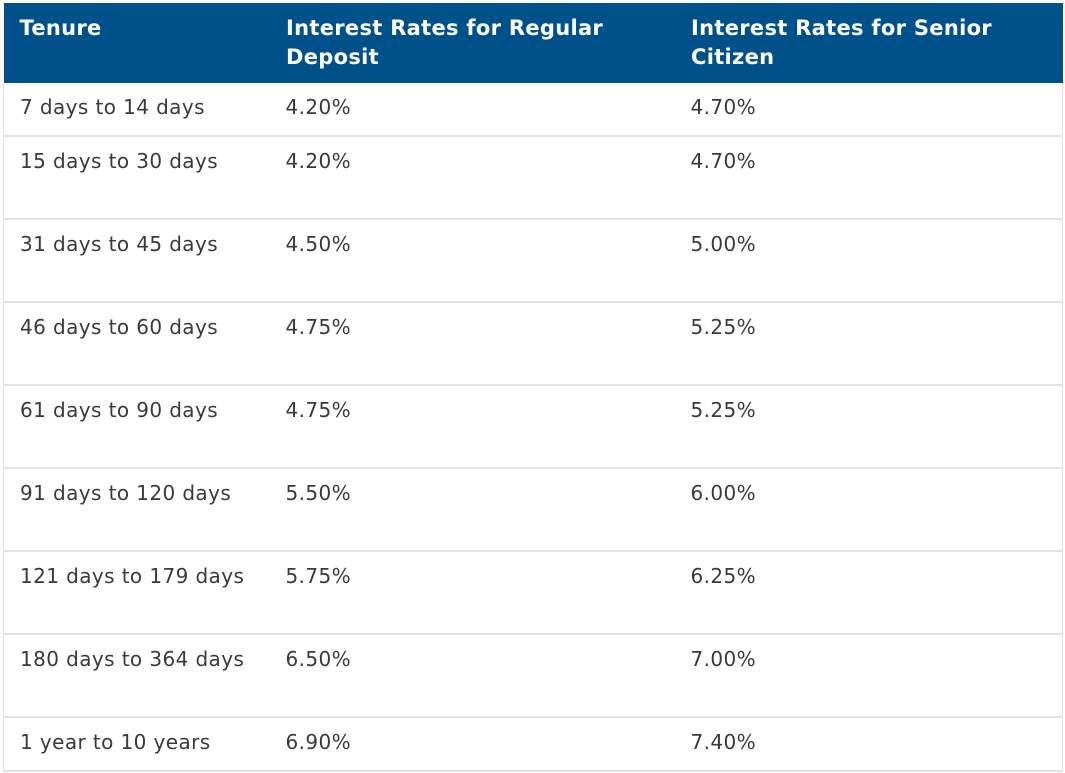 This screenshot has width=1065, height=773. Describe the element at coordinates (136, 109) in the screenshot. I see `tenure-cell: 7 days to 14 days` at that location.